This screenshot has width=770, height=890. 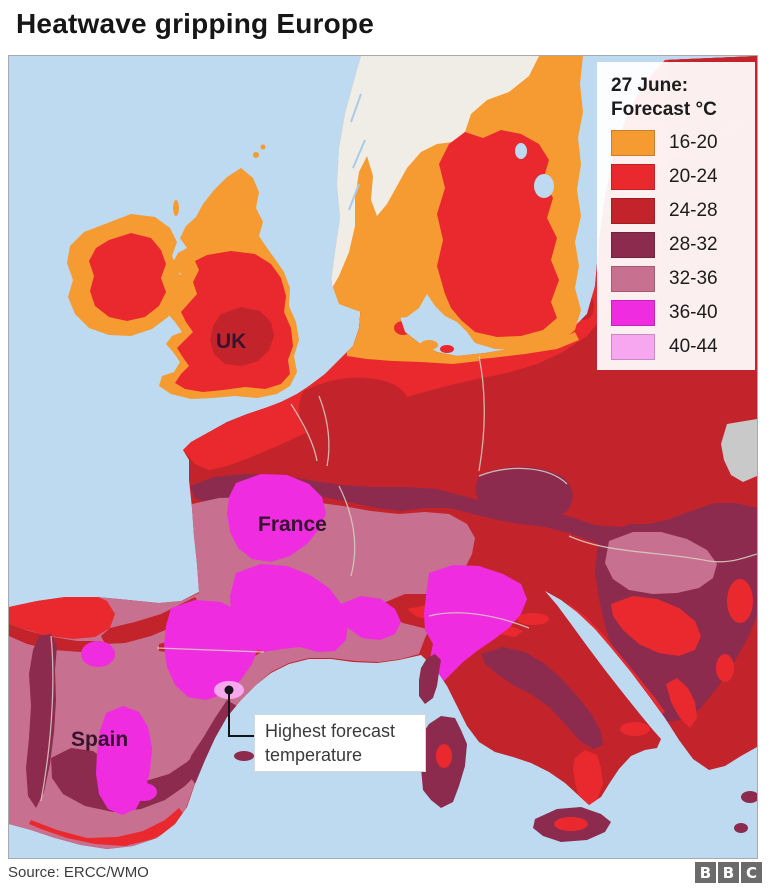 I want to click on label-spain: Spain, so click(x=100, y=739).